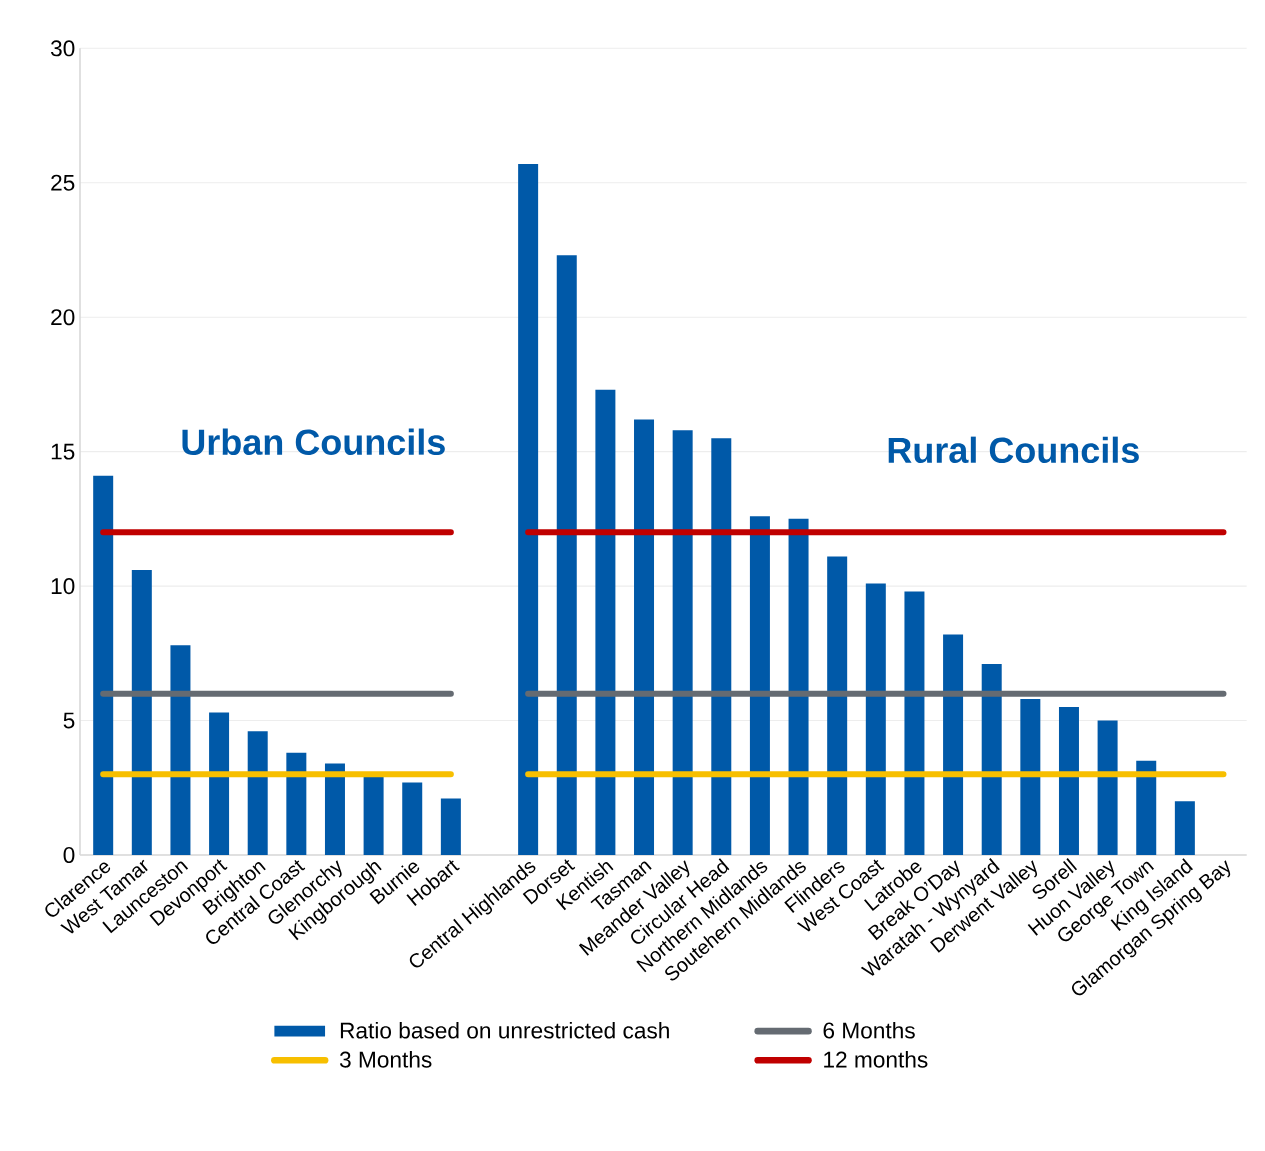  Describe the element at coordinates (63, 317) in the screenshot. I see `y-tick-label: 20` at that location.